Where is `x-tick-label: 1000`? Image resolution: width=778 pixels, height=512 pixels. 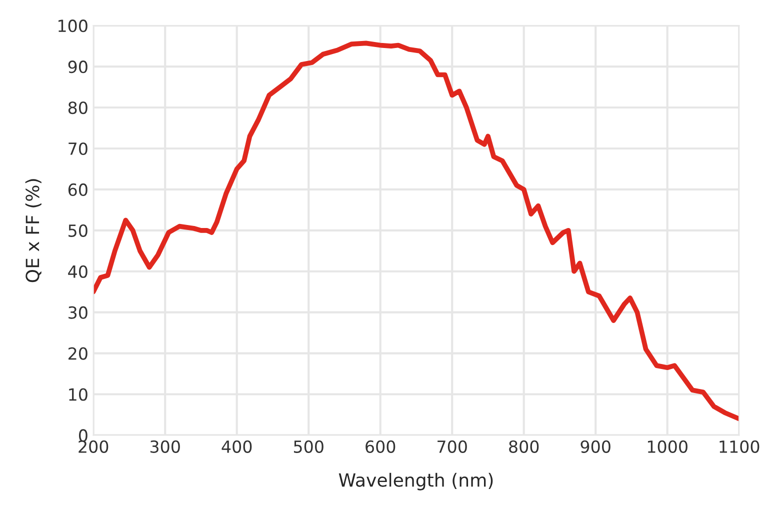 x-tick-label: 1000 is located at coordinates (668, 446).